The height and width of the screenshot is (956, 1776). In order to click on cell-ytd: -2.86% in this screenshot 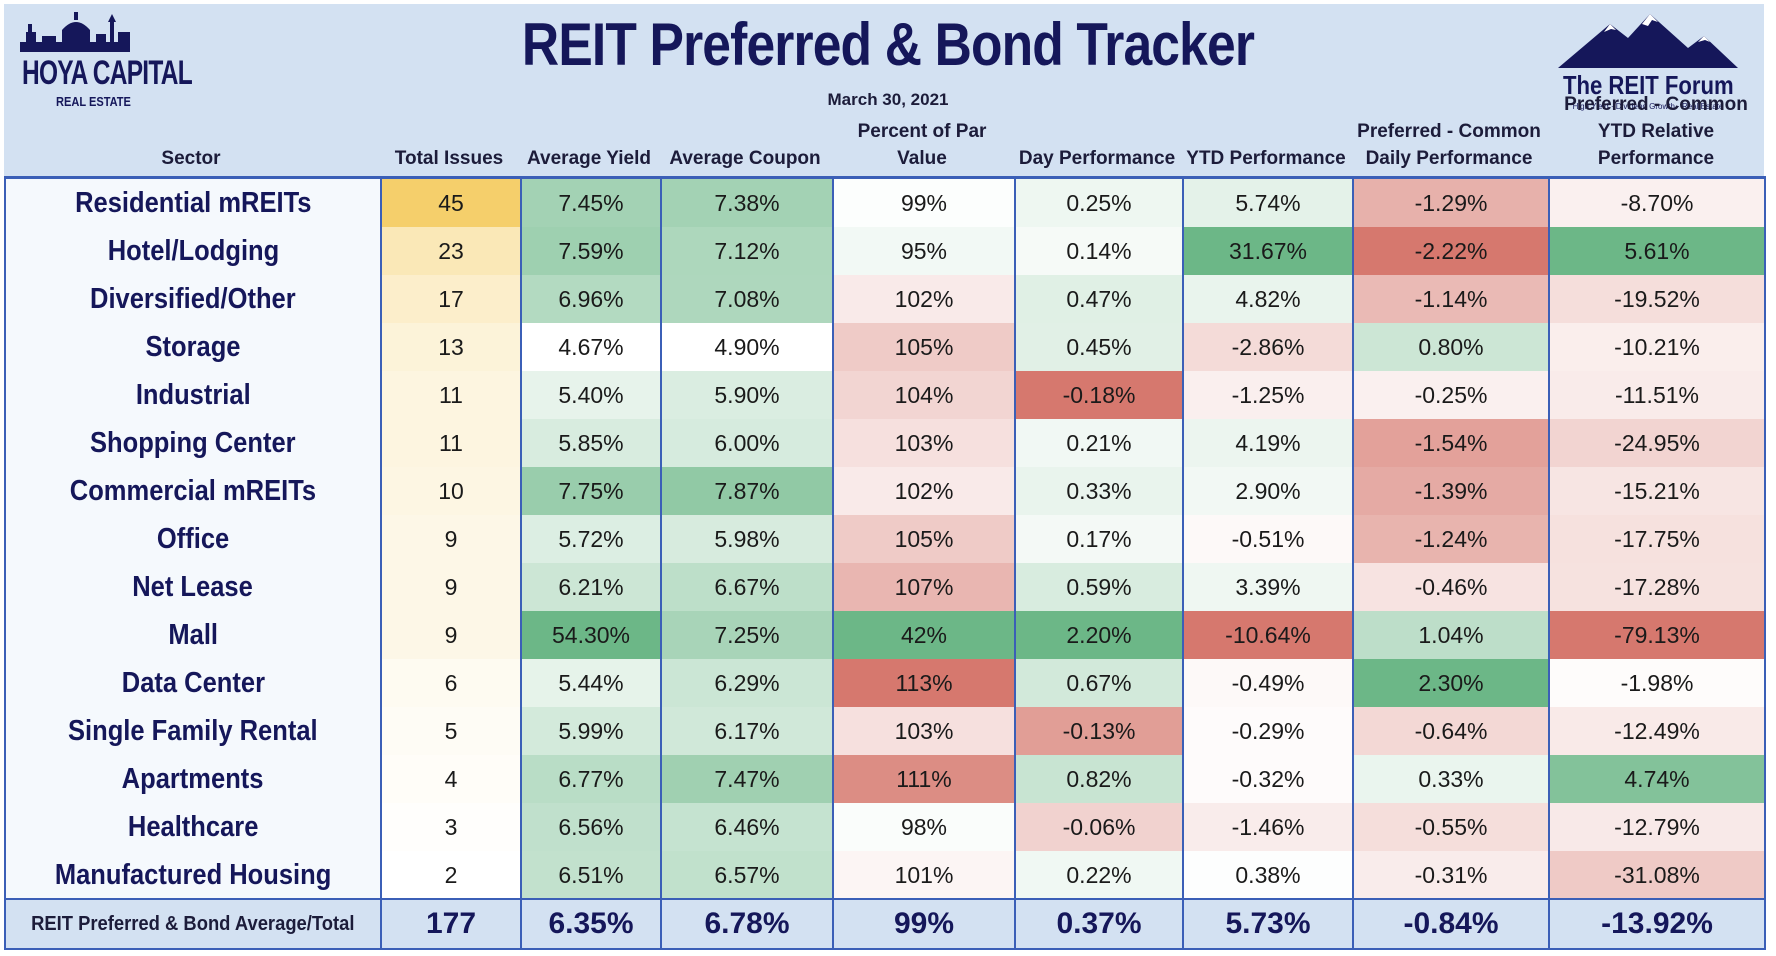, I will do `click(1268, 347)`.